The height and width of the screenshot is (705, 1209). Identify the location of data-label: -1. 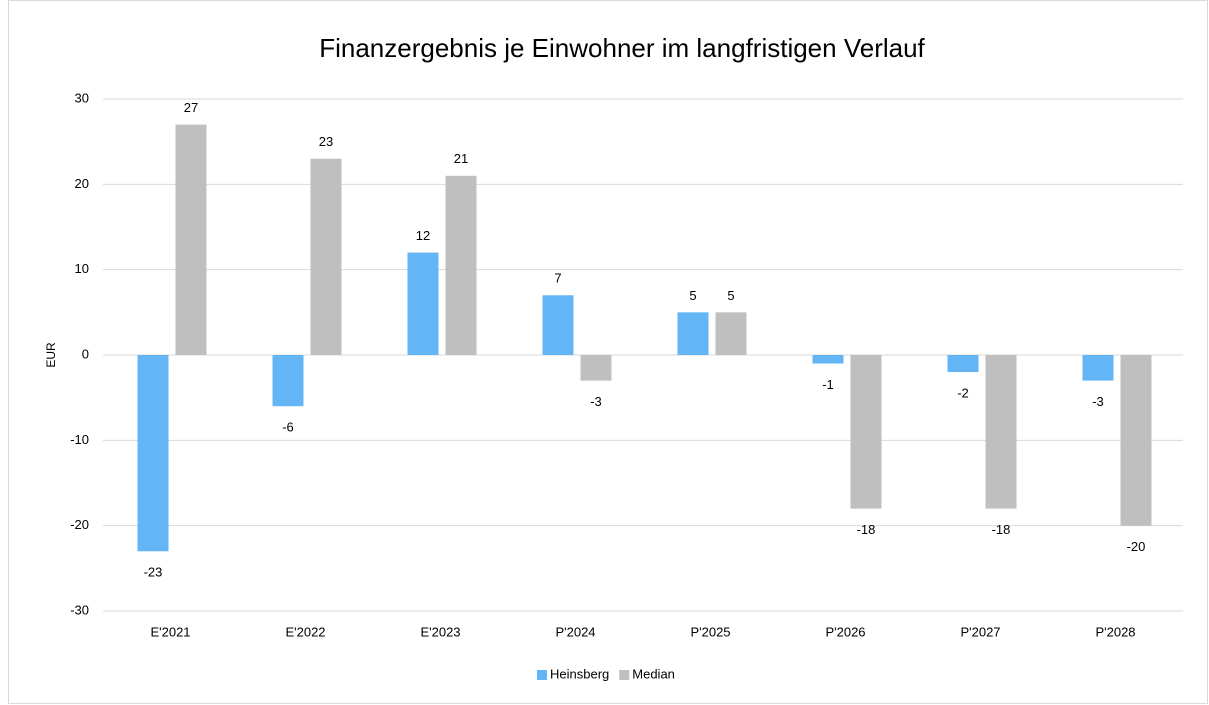
(828, 384).